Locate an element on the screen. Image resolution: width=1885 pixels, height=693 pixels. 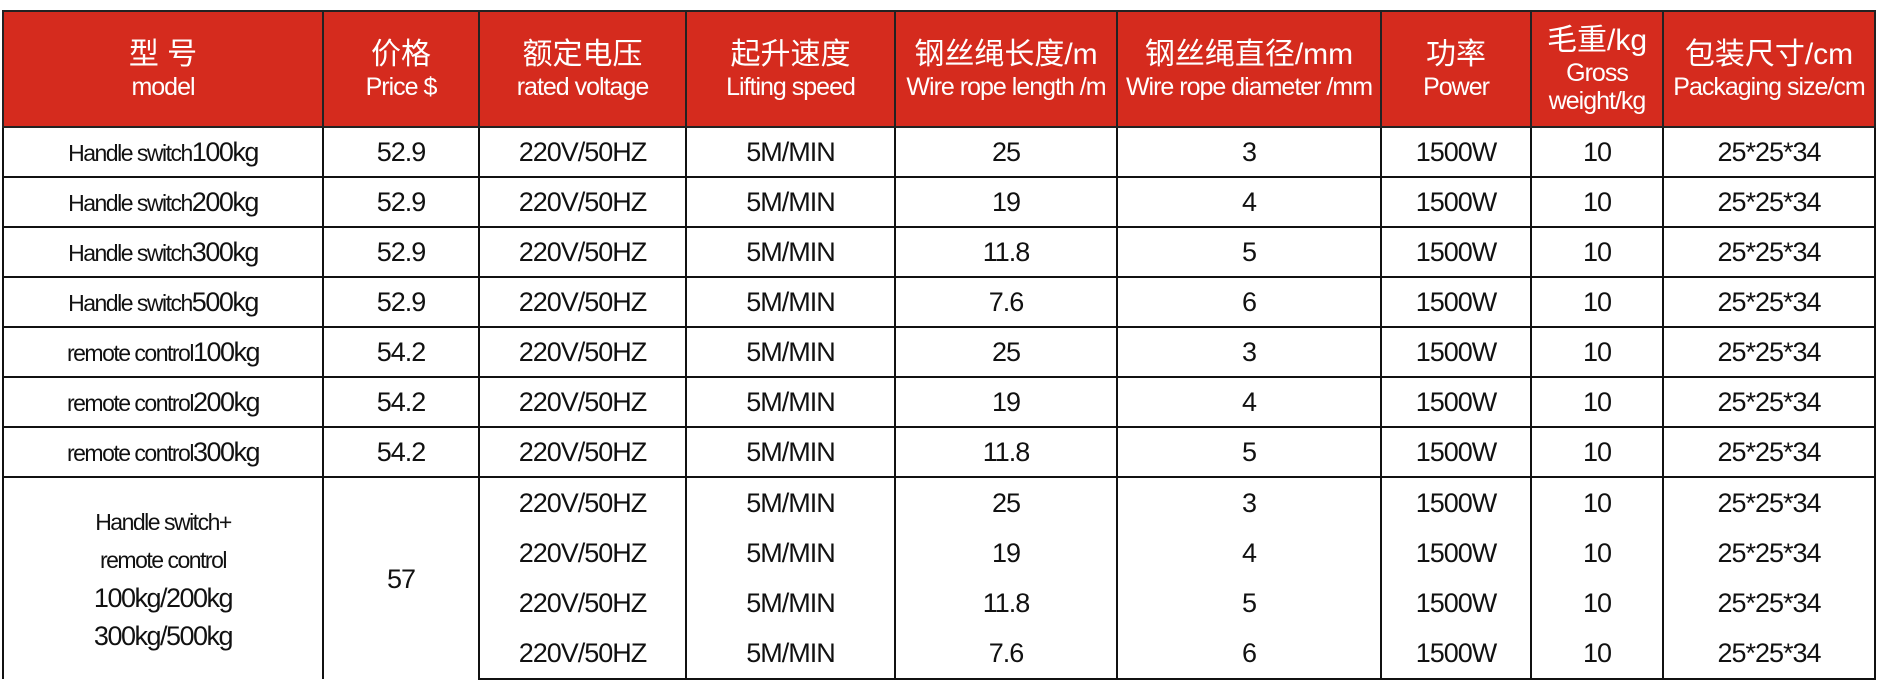
column-header-speed: 起升速度 Lifting speed is located at coordinates (790, 69).